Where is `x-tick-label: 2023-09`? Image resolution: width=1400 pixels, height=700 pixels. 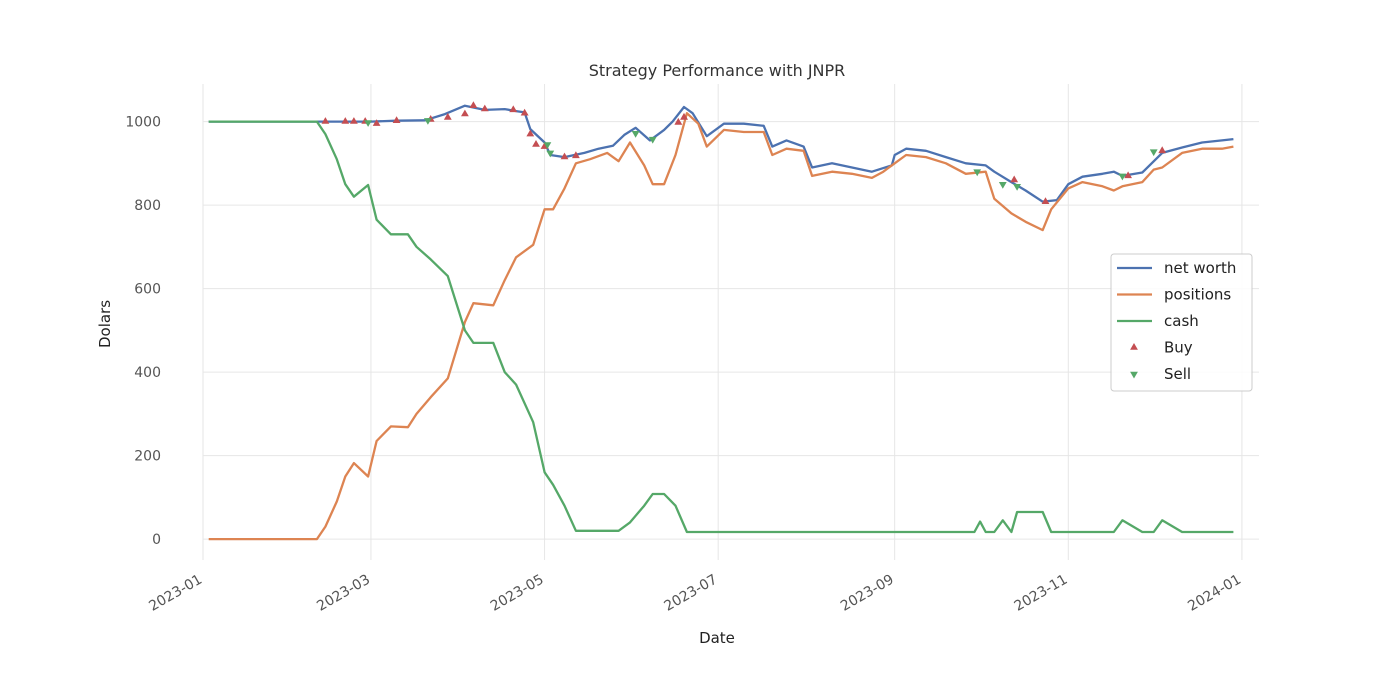
x-tick-label: 2023-09 is located at coordinates (867, 593).